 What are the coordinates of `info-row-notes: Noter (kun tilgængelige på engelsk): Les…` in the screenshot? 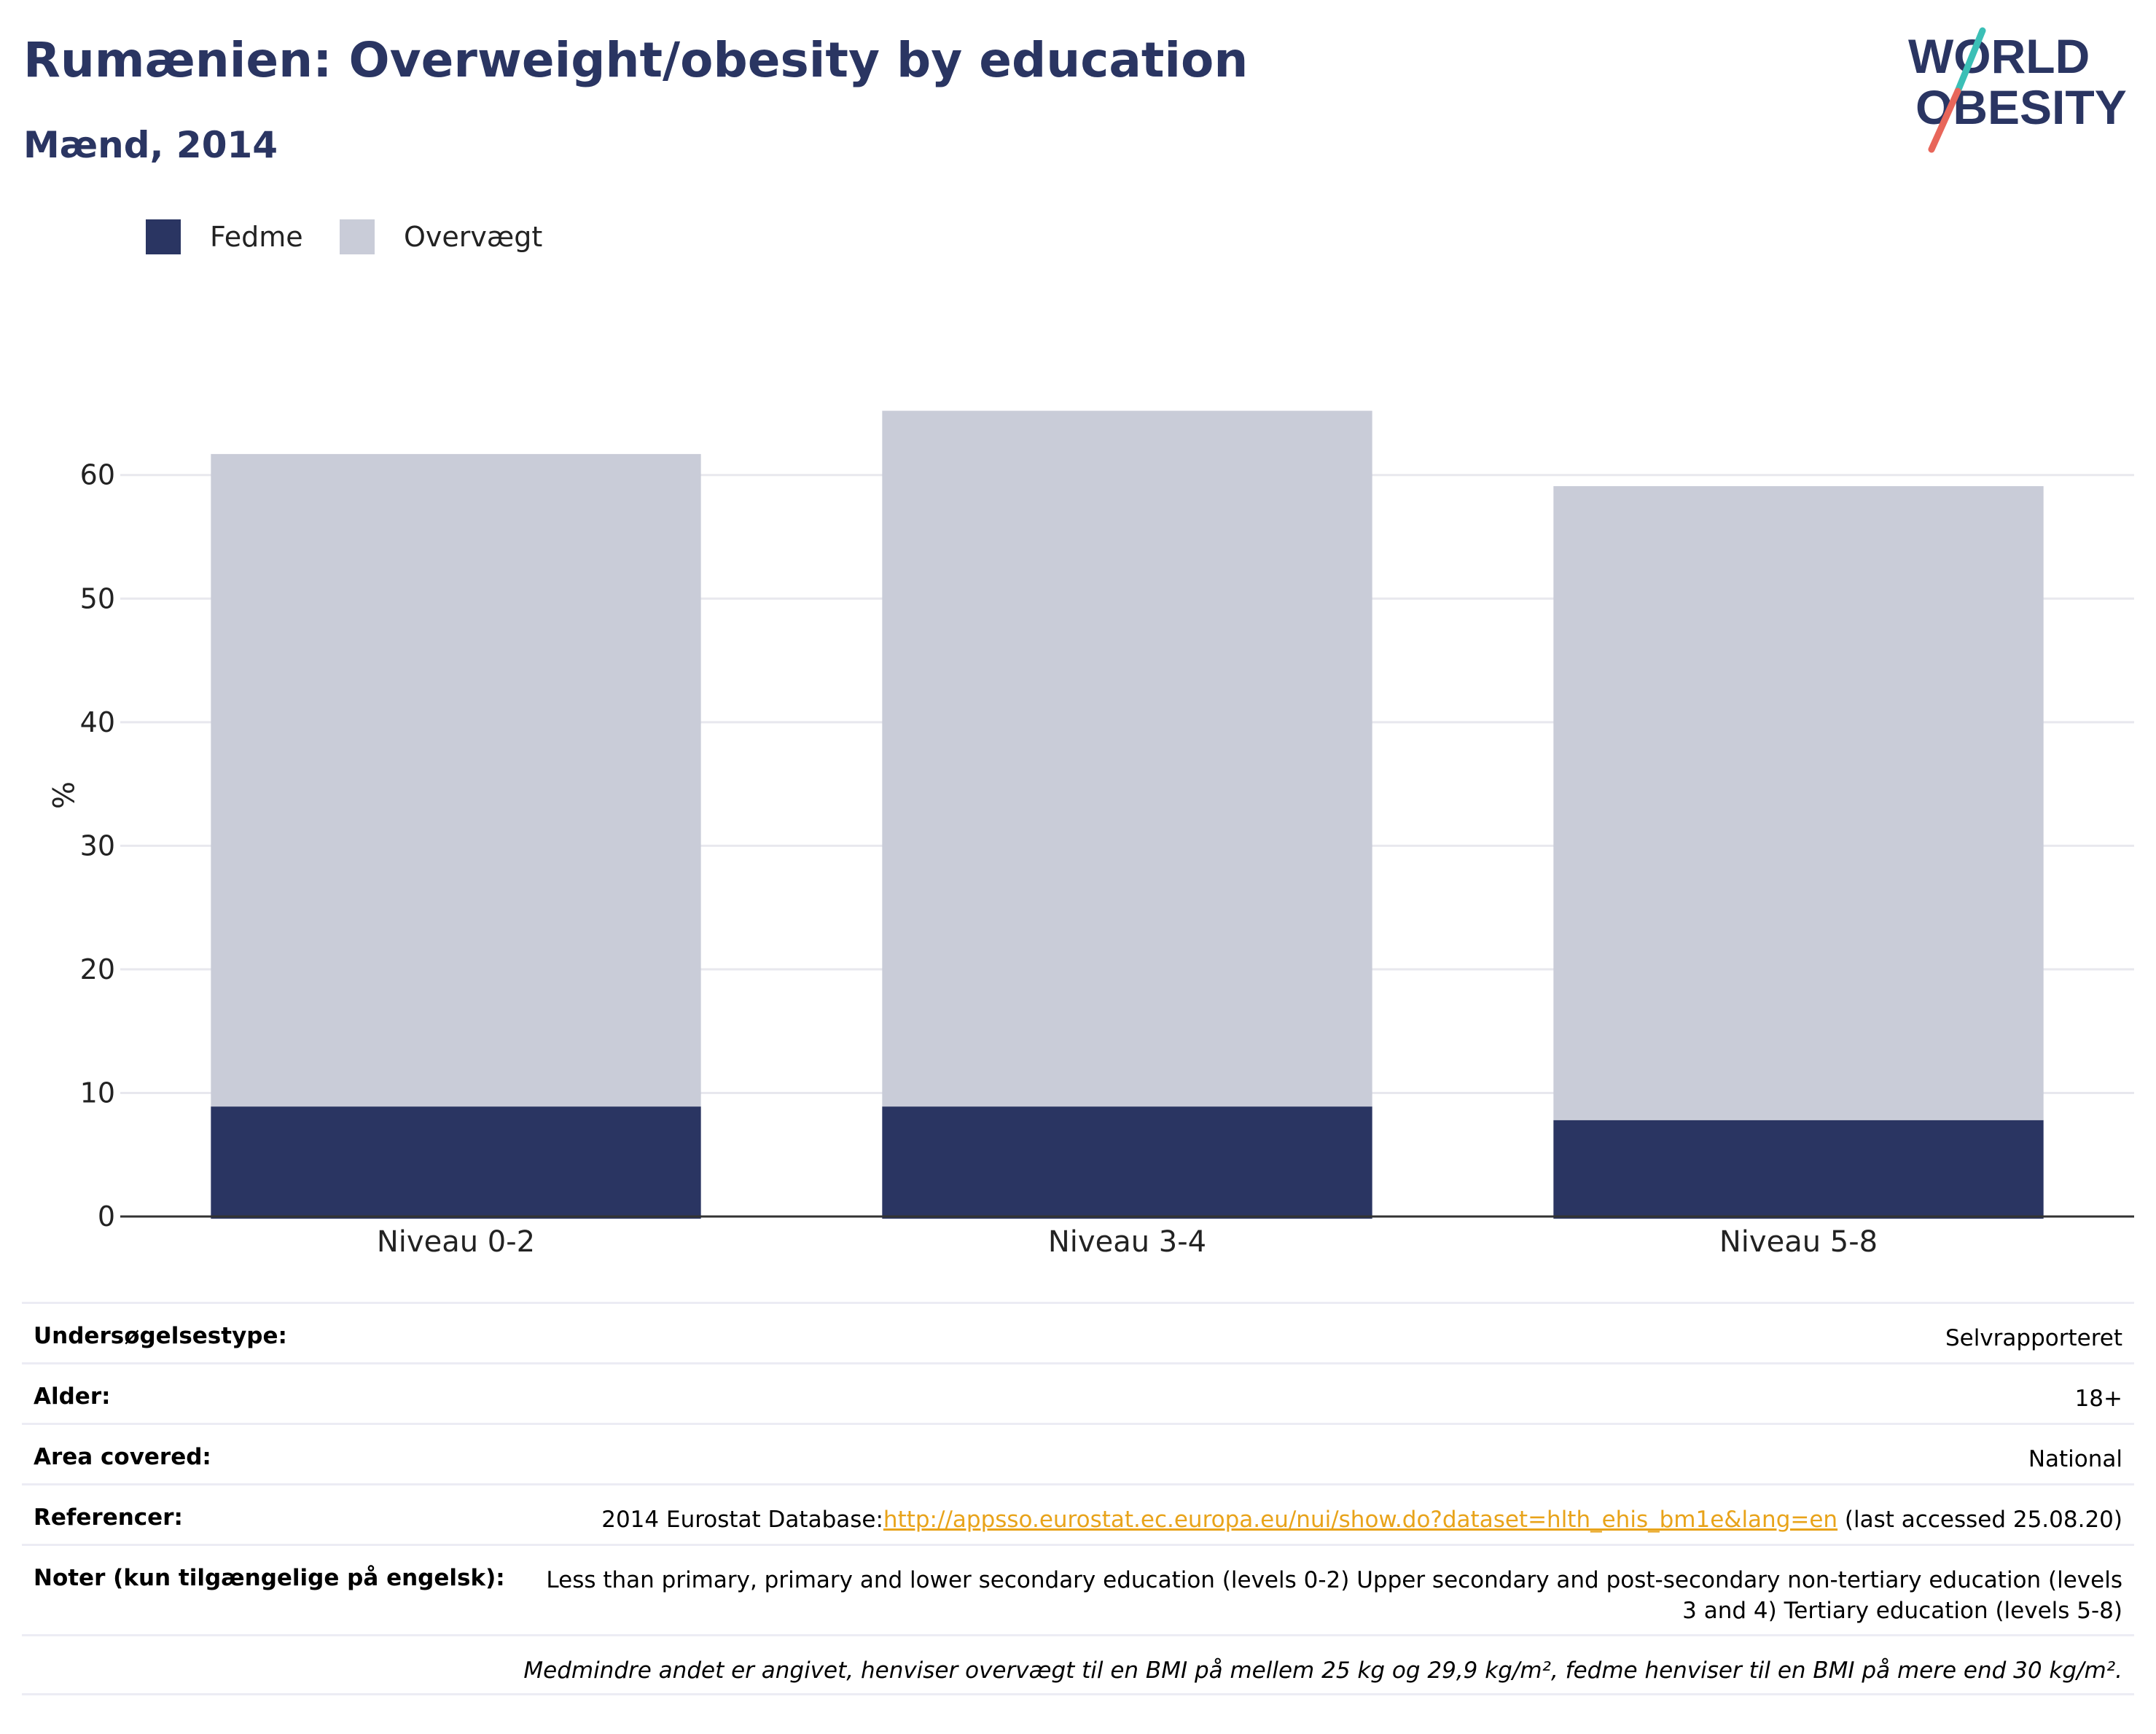 It's located at (1078, 1589).